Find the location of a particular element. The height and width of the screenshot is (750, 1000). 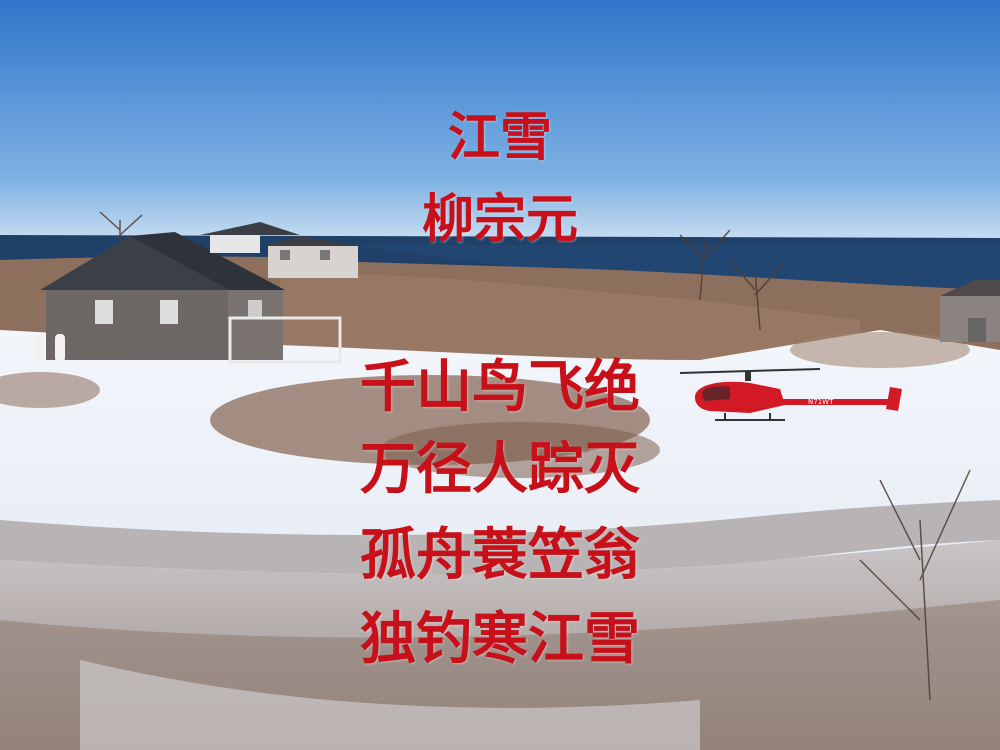

poem-line-3: 孤舟蓑笠翁 is located at coordinates (500, 555).